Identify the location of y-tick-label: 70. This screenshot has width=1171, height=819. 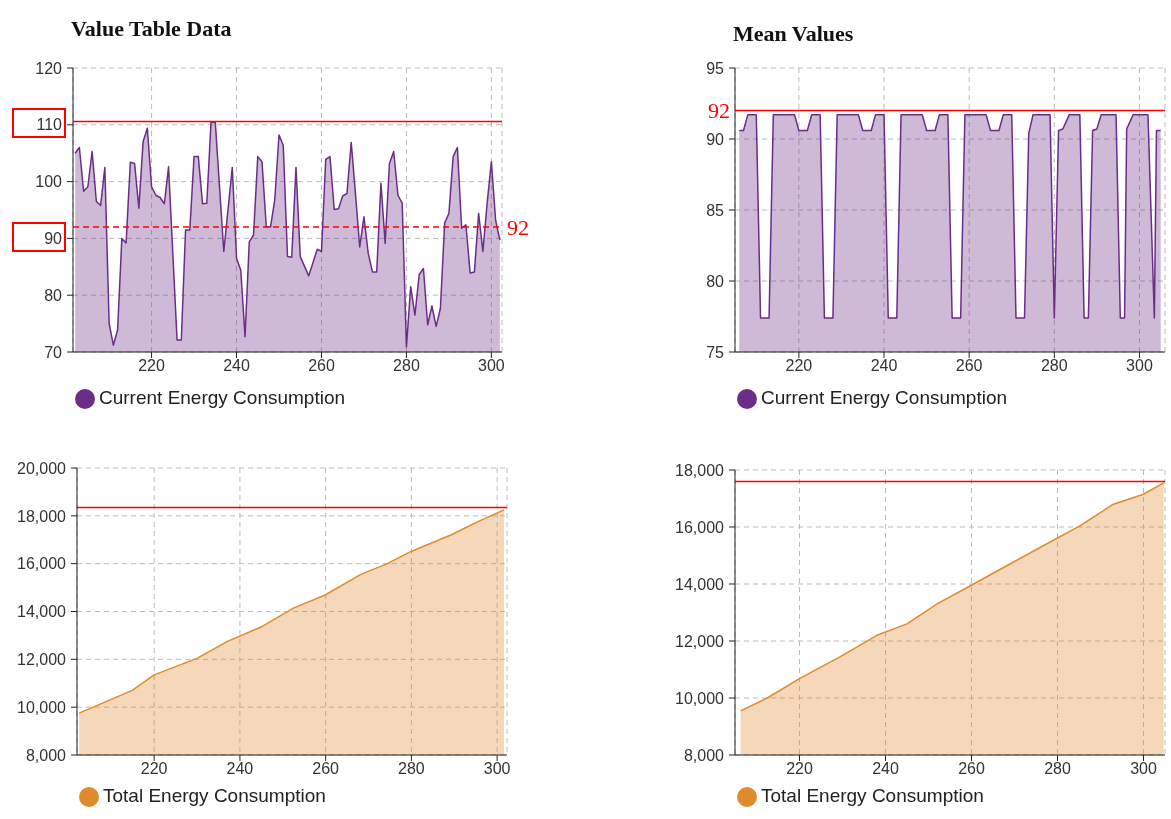
(53, 352).